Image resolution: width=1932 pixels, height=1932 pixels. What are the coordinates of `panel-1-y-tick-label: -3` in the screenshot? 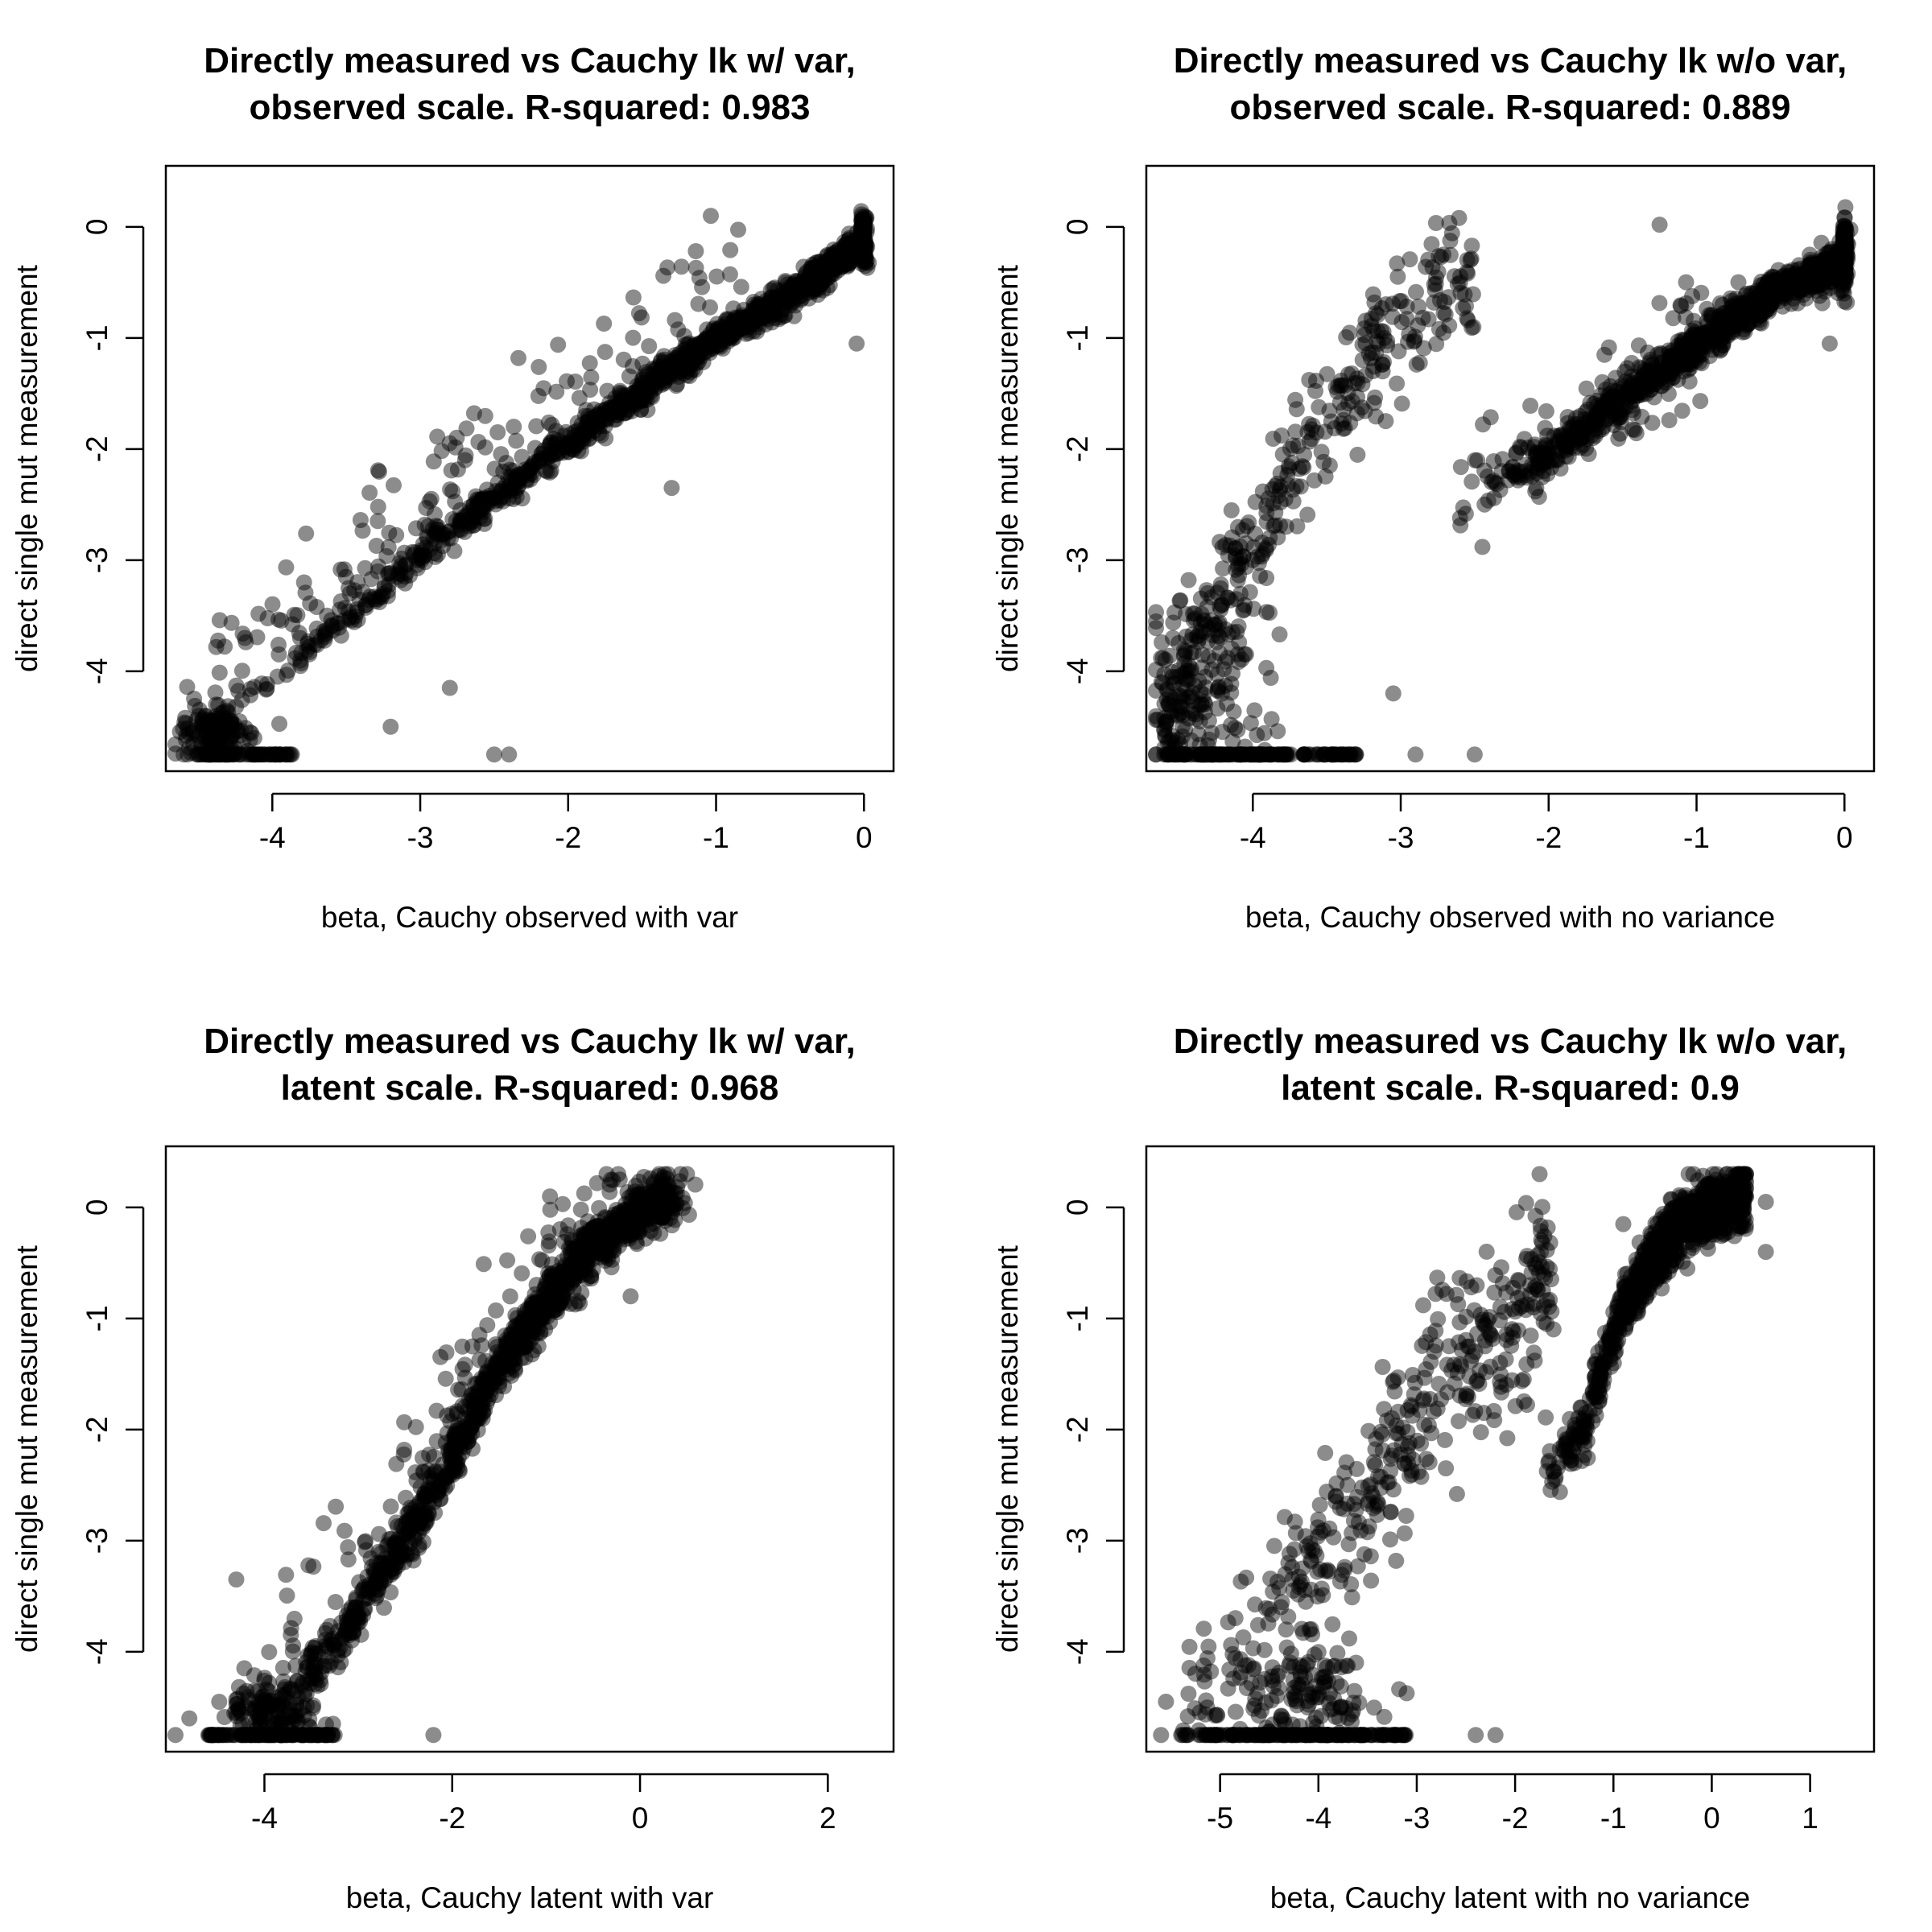 It's located at (97, 560).